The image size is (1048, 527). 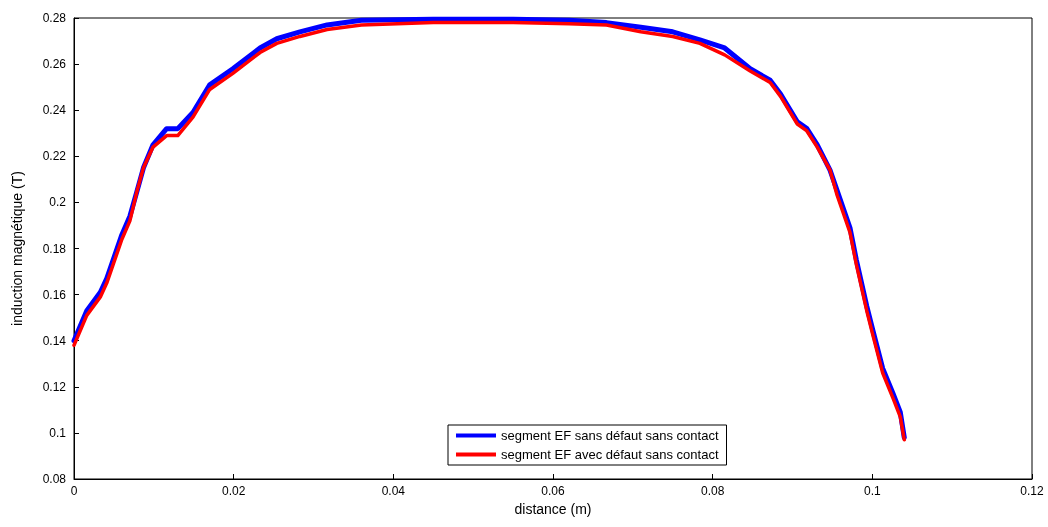 I want to click on legend-label: segment EF sans défaut sans contact, so click(x=610, y=435).